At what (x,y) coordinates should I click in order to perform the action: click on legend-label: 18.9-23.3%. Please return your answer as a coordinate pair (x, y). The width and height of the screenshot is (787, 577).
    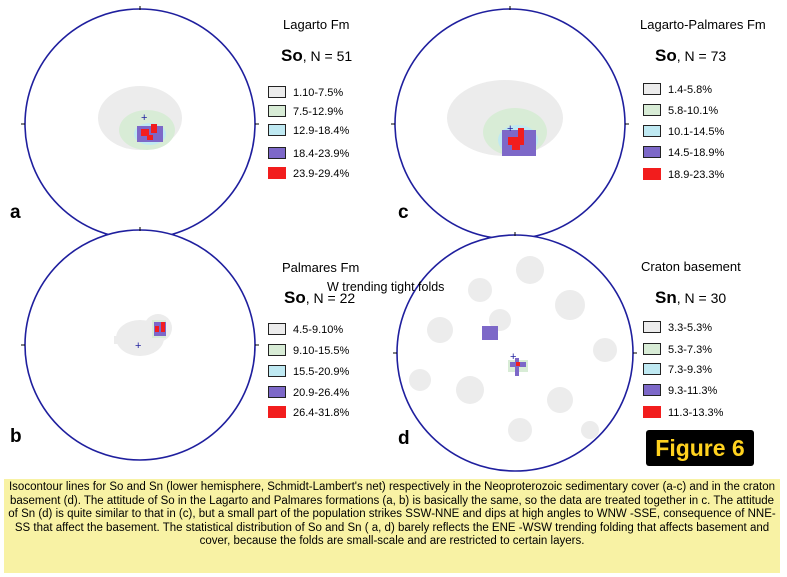
    Looking at the image, I should click on (696, 175).